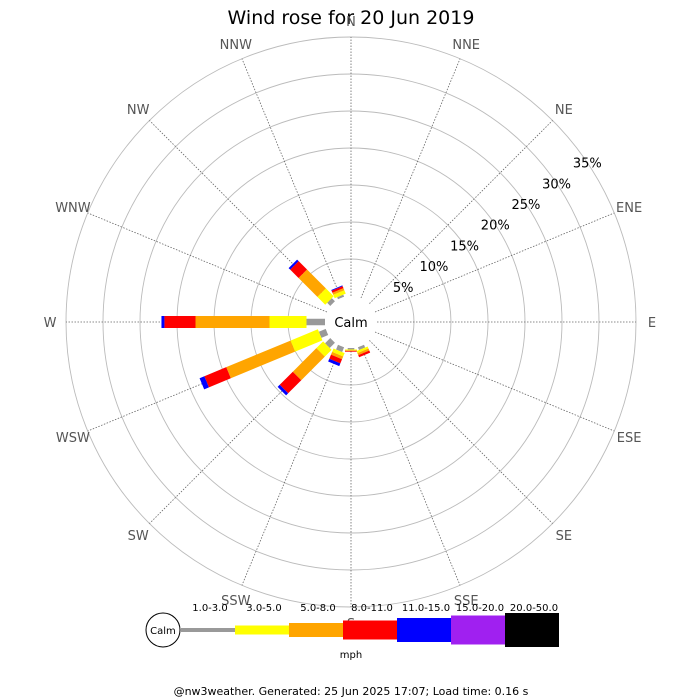 This screenshot has height=700, width=700. I want to click on spoke-ene, so click(494, 262).